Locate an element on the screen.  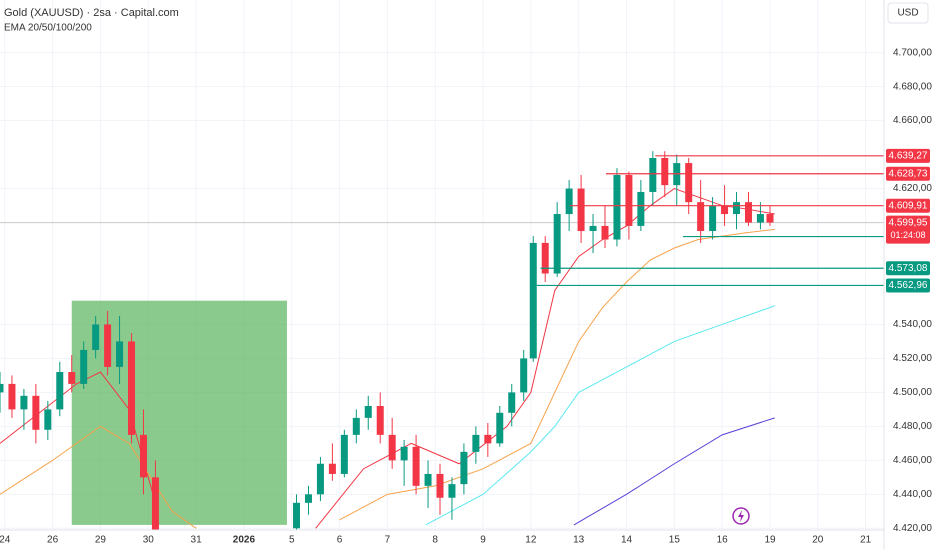
currency-label: USD is located at coordinates (907, 13).